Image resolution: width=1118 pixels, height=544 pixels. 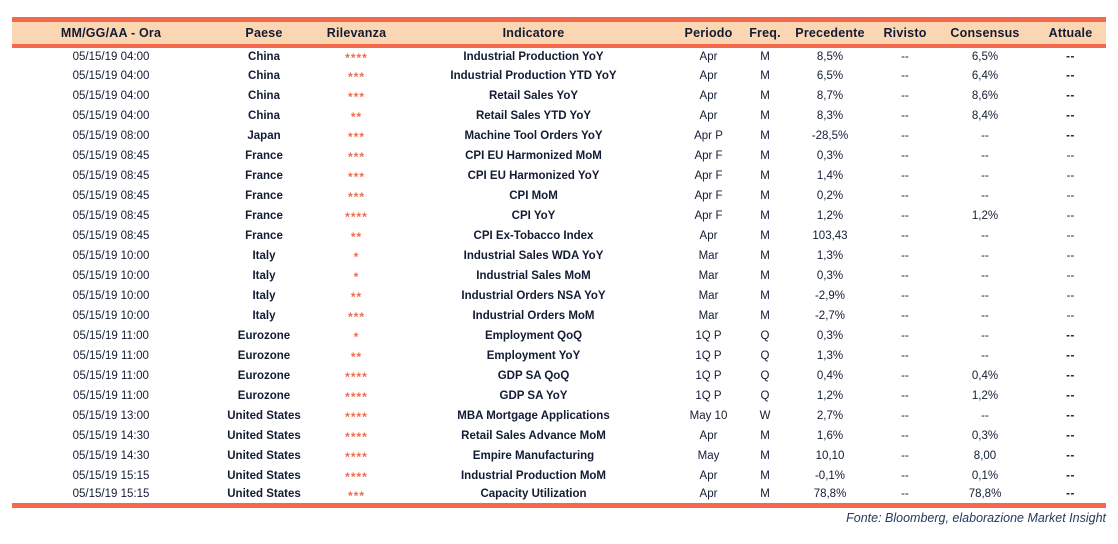 What do you see at coordinates (830, 75) in the screenshot?
I see `cell-previous: 6,5%` at bounding box center [830, 75].